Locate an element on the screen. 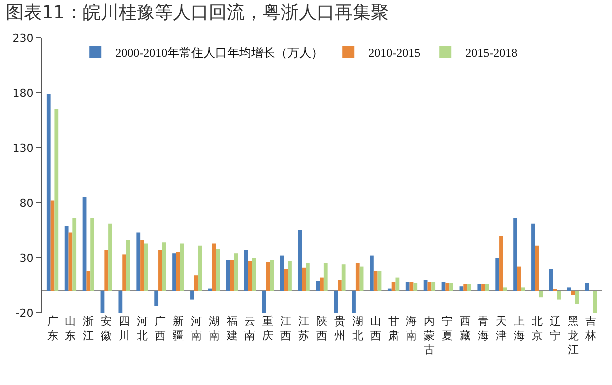 The image size is (612, 385). x-tick-label: 山西 is located at coordinates (376, 328).